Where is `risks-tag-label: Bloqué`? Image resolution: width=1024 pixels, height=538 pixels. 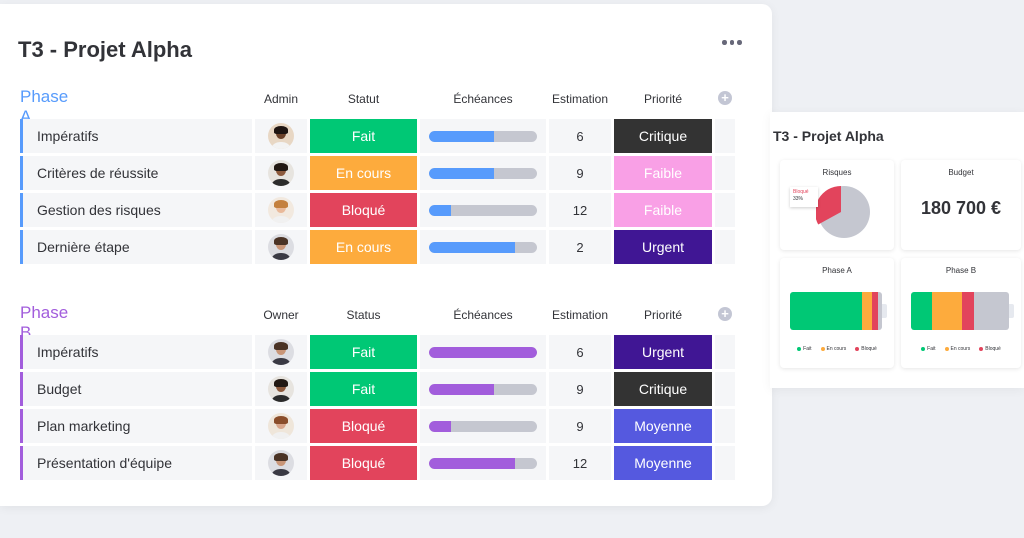
risks-tag-label: Bloqué is located at coordinates (801, 192).